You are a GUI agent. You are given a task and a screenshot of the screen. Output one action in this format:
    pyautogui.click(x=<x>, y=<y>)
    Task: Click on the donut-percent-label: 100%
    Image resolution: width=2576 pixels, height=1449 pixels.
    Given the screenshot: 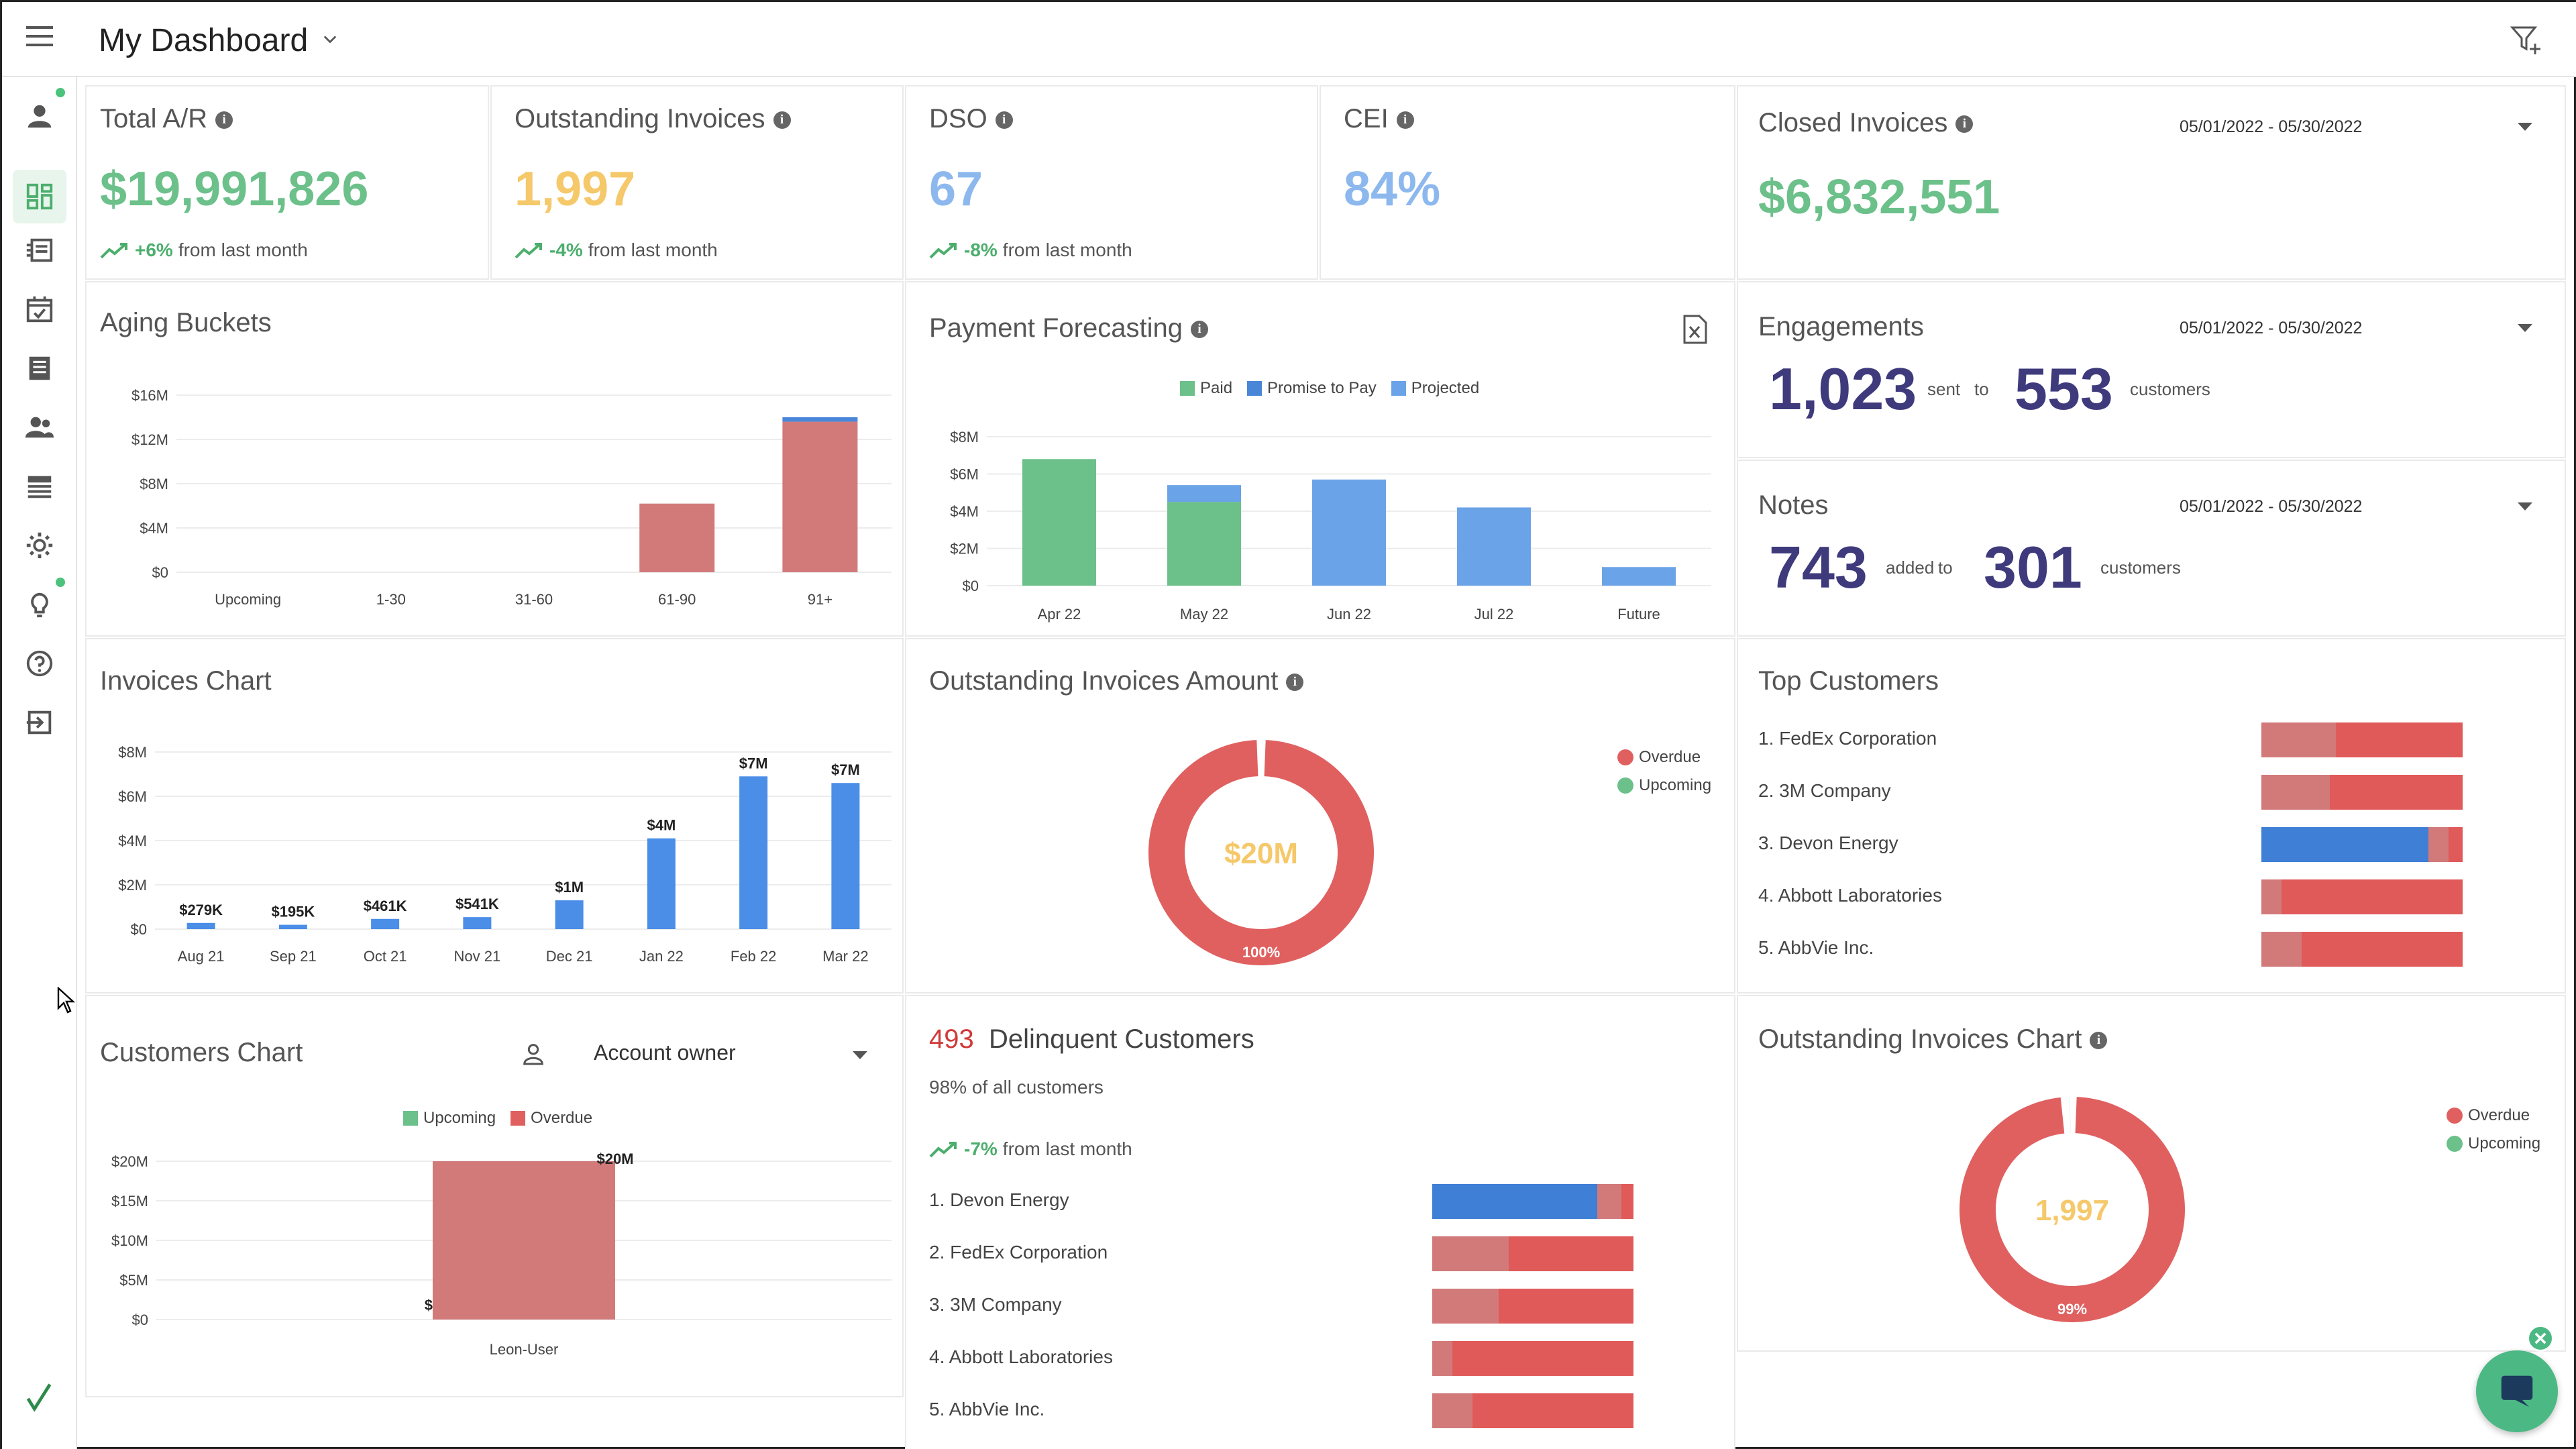 What is the action you would take?
    pyautogui.click(x=1261, y=952)
    